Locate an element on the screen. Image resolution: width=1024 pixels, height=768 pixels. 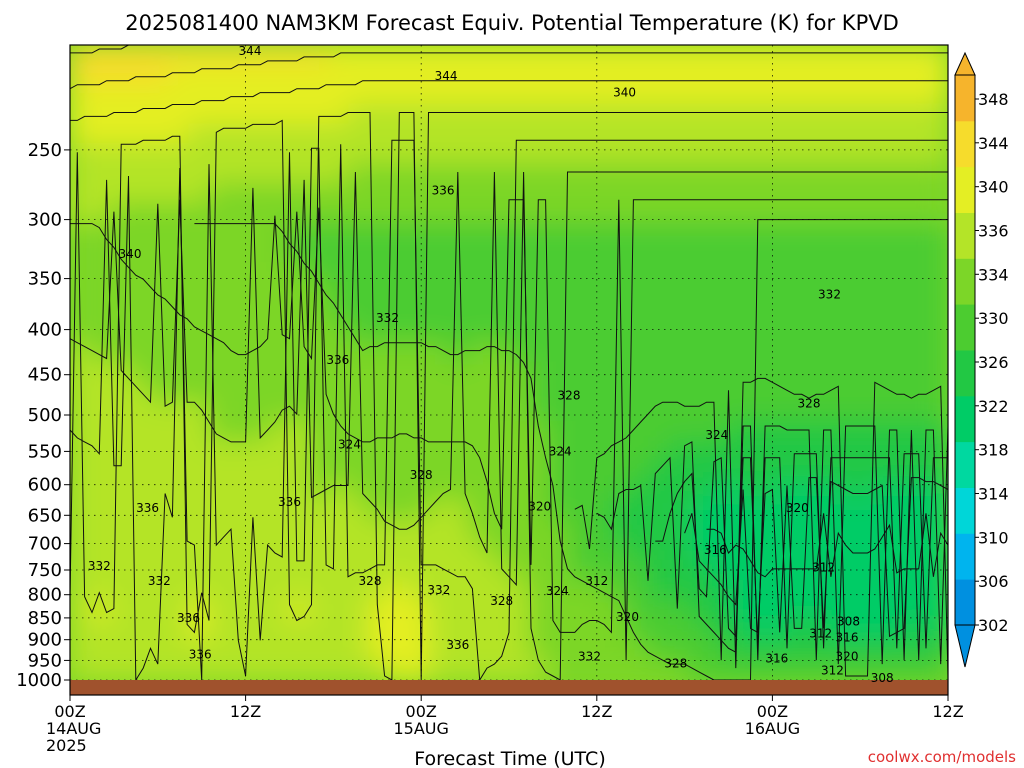
contour-label: 344 is located at coordinates (446, 76).